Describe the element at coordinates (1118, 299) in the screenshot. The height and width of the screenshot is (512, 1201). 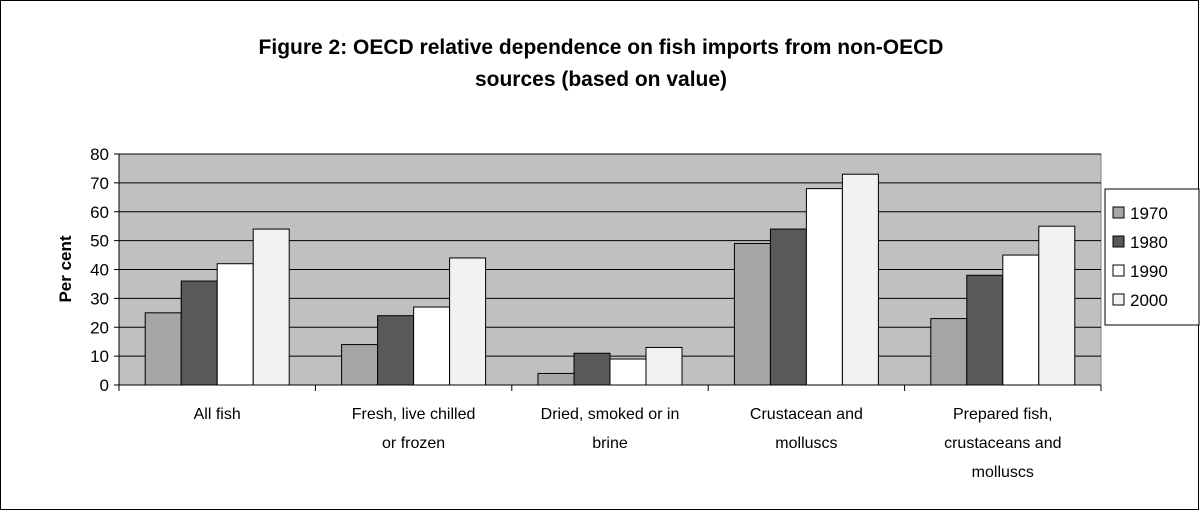
I see `legend-swatch-2000` at that location.